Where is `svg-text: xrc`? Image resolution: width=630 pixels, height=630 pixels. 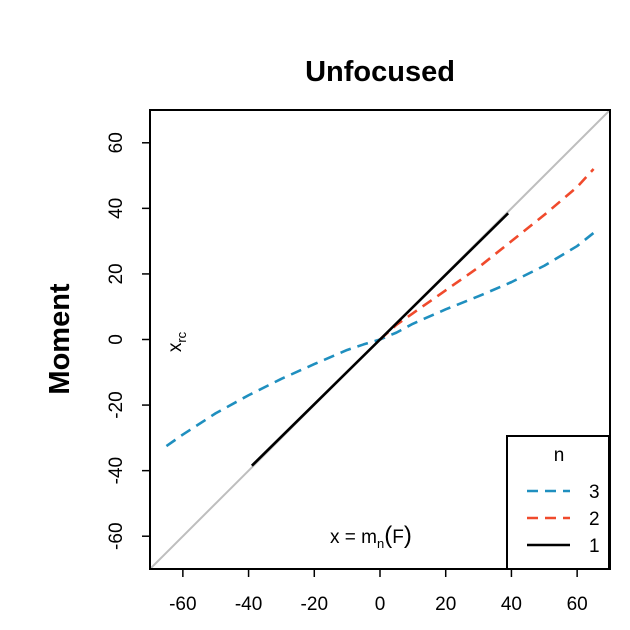 svg-text: xrc is located at coordinates (177, 341).